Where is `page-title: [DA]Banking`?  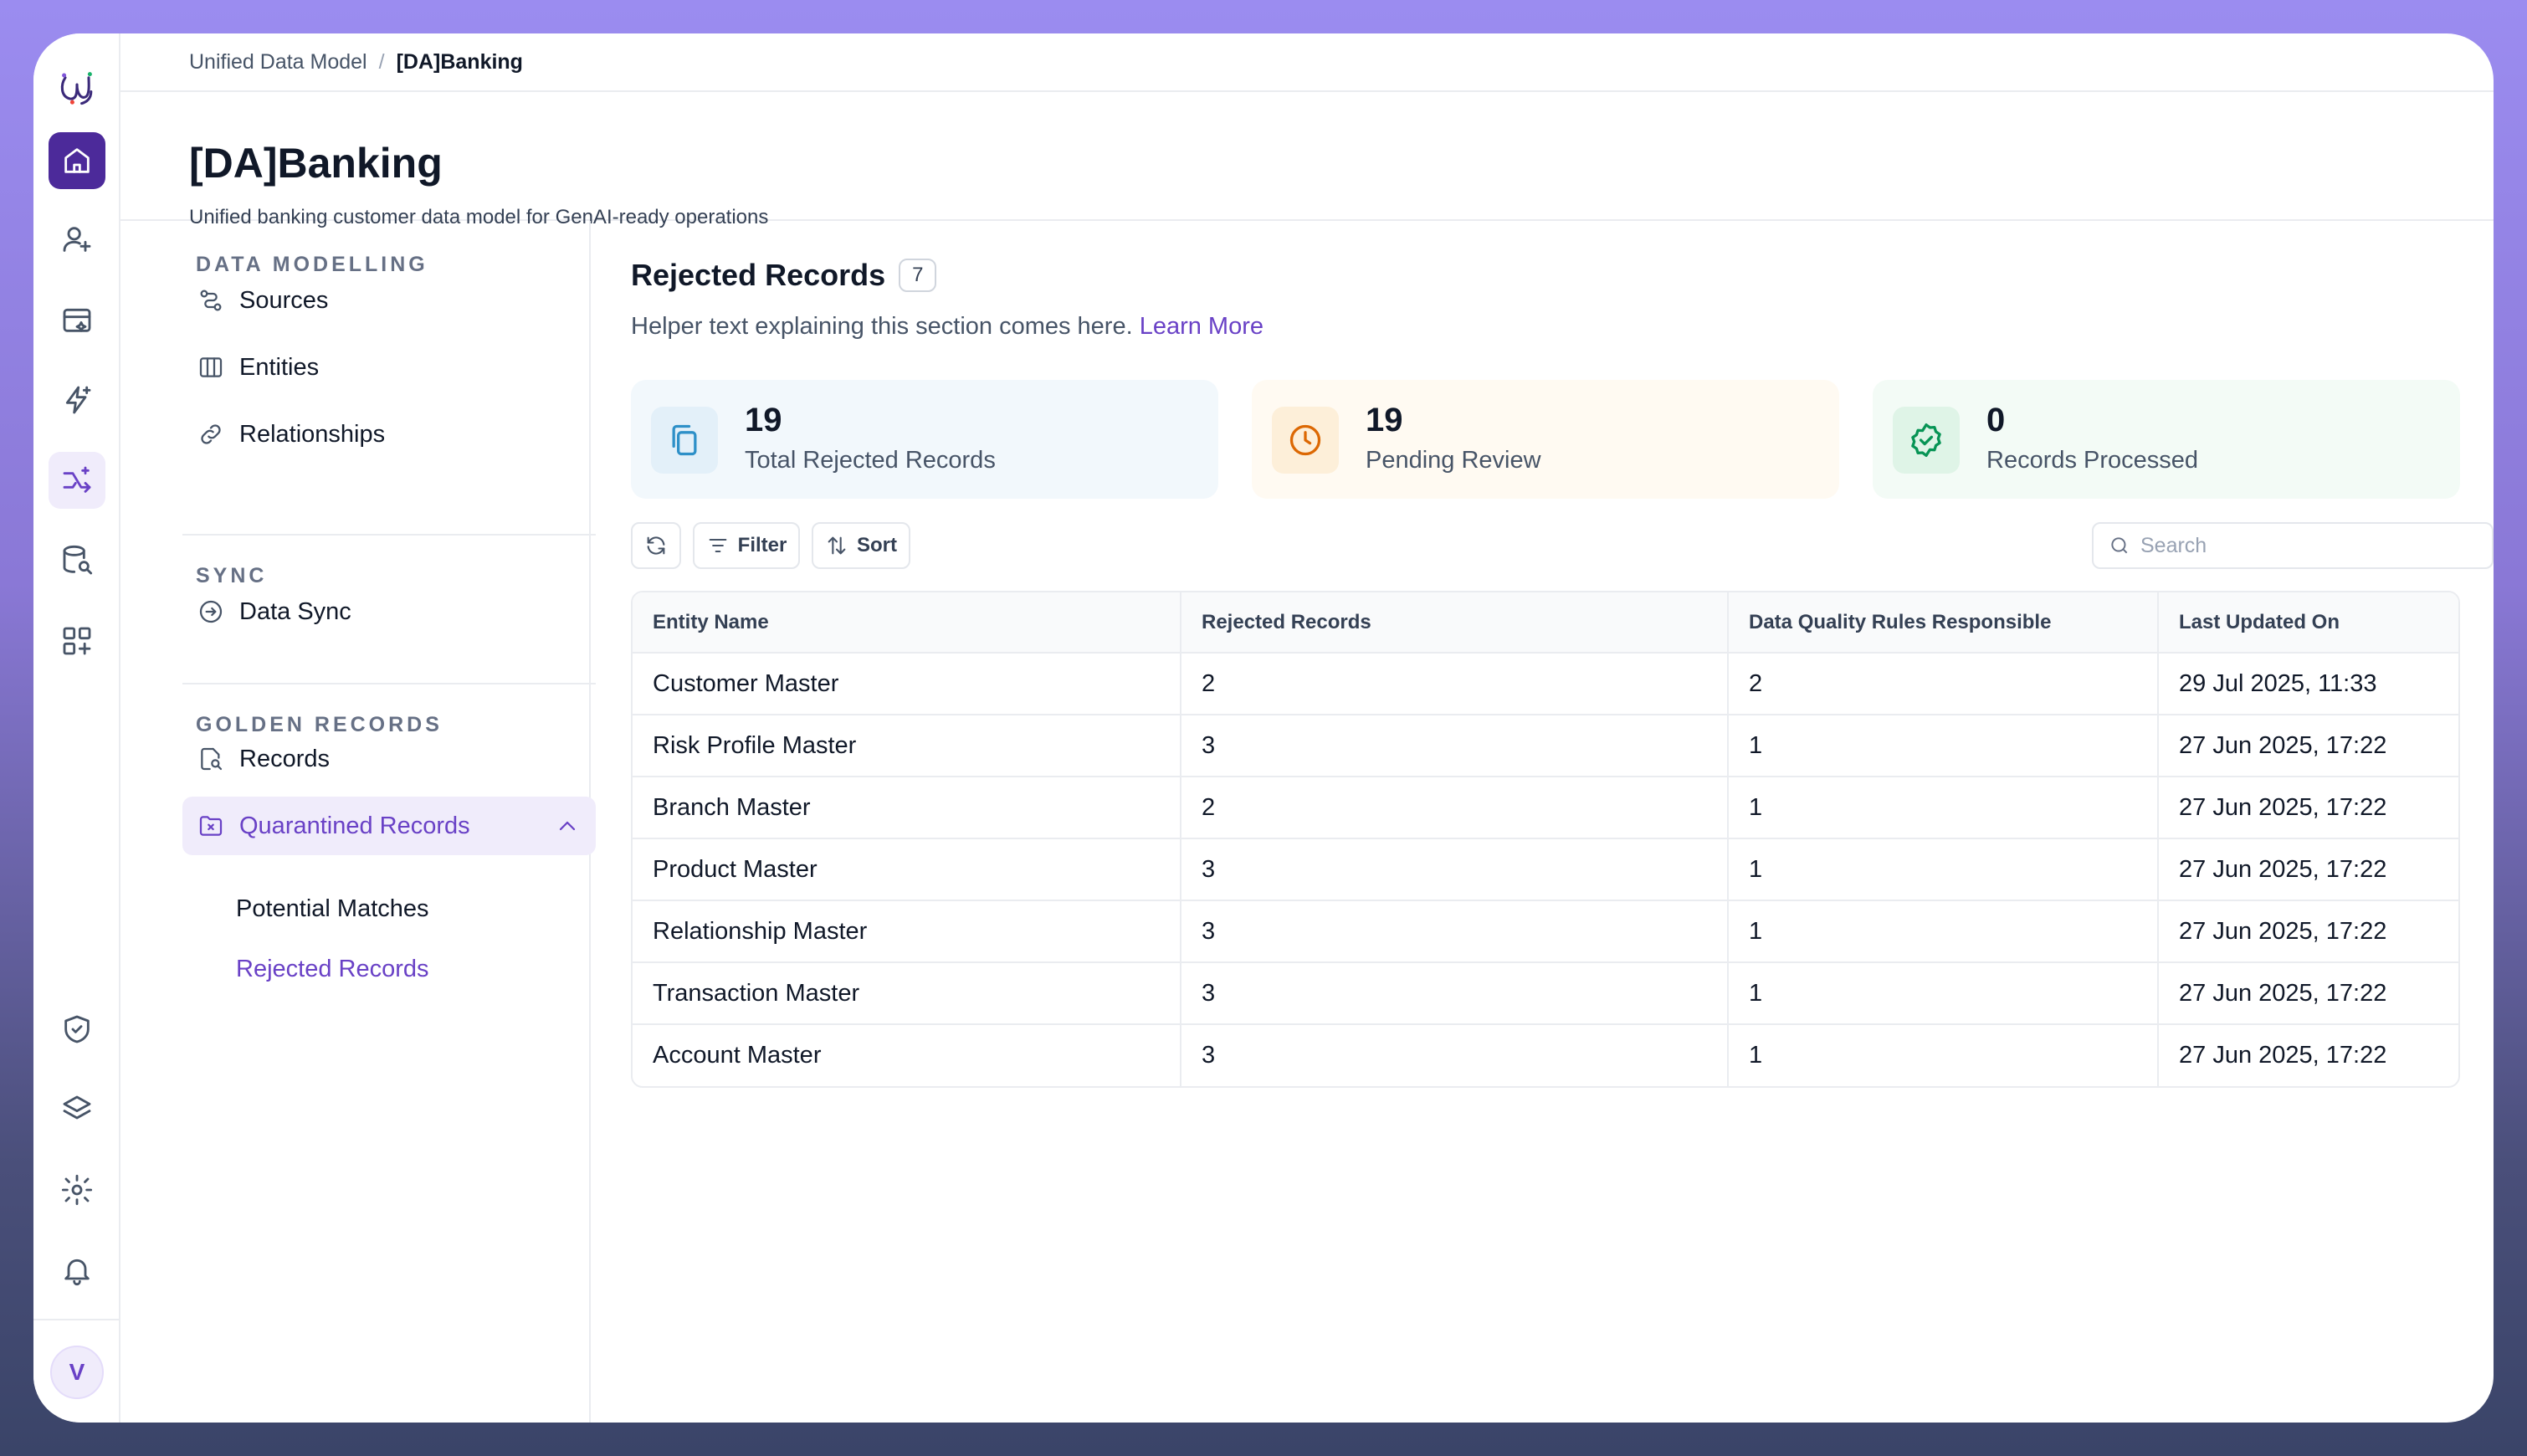 page-title: [DA]Banking is located at coordinates (316, 163).